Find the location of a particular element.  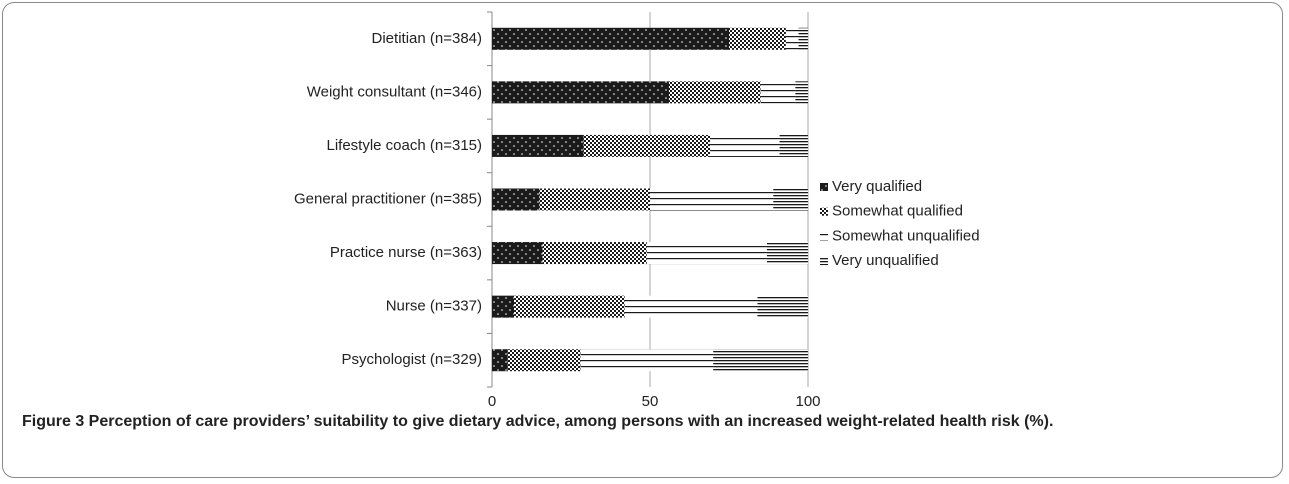

category-label: Psychologist (n=329) is located at coordinates (412, 359).